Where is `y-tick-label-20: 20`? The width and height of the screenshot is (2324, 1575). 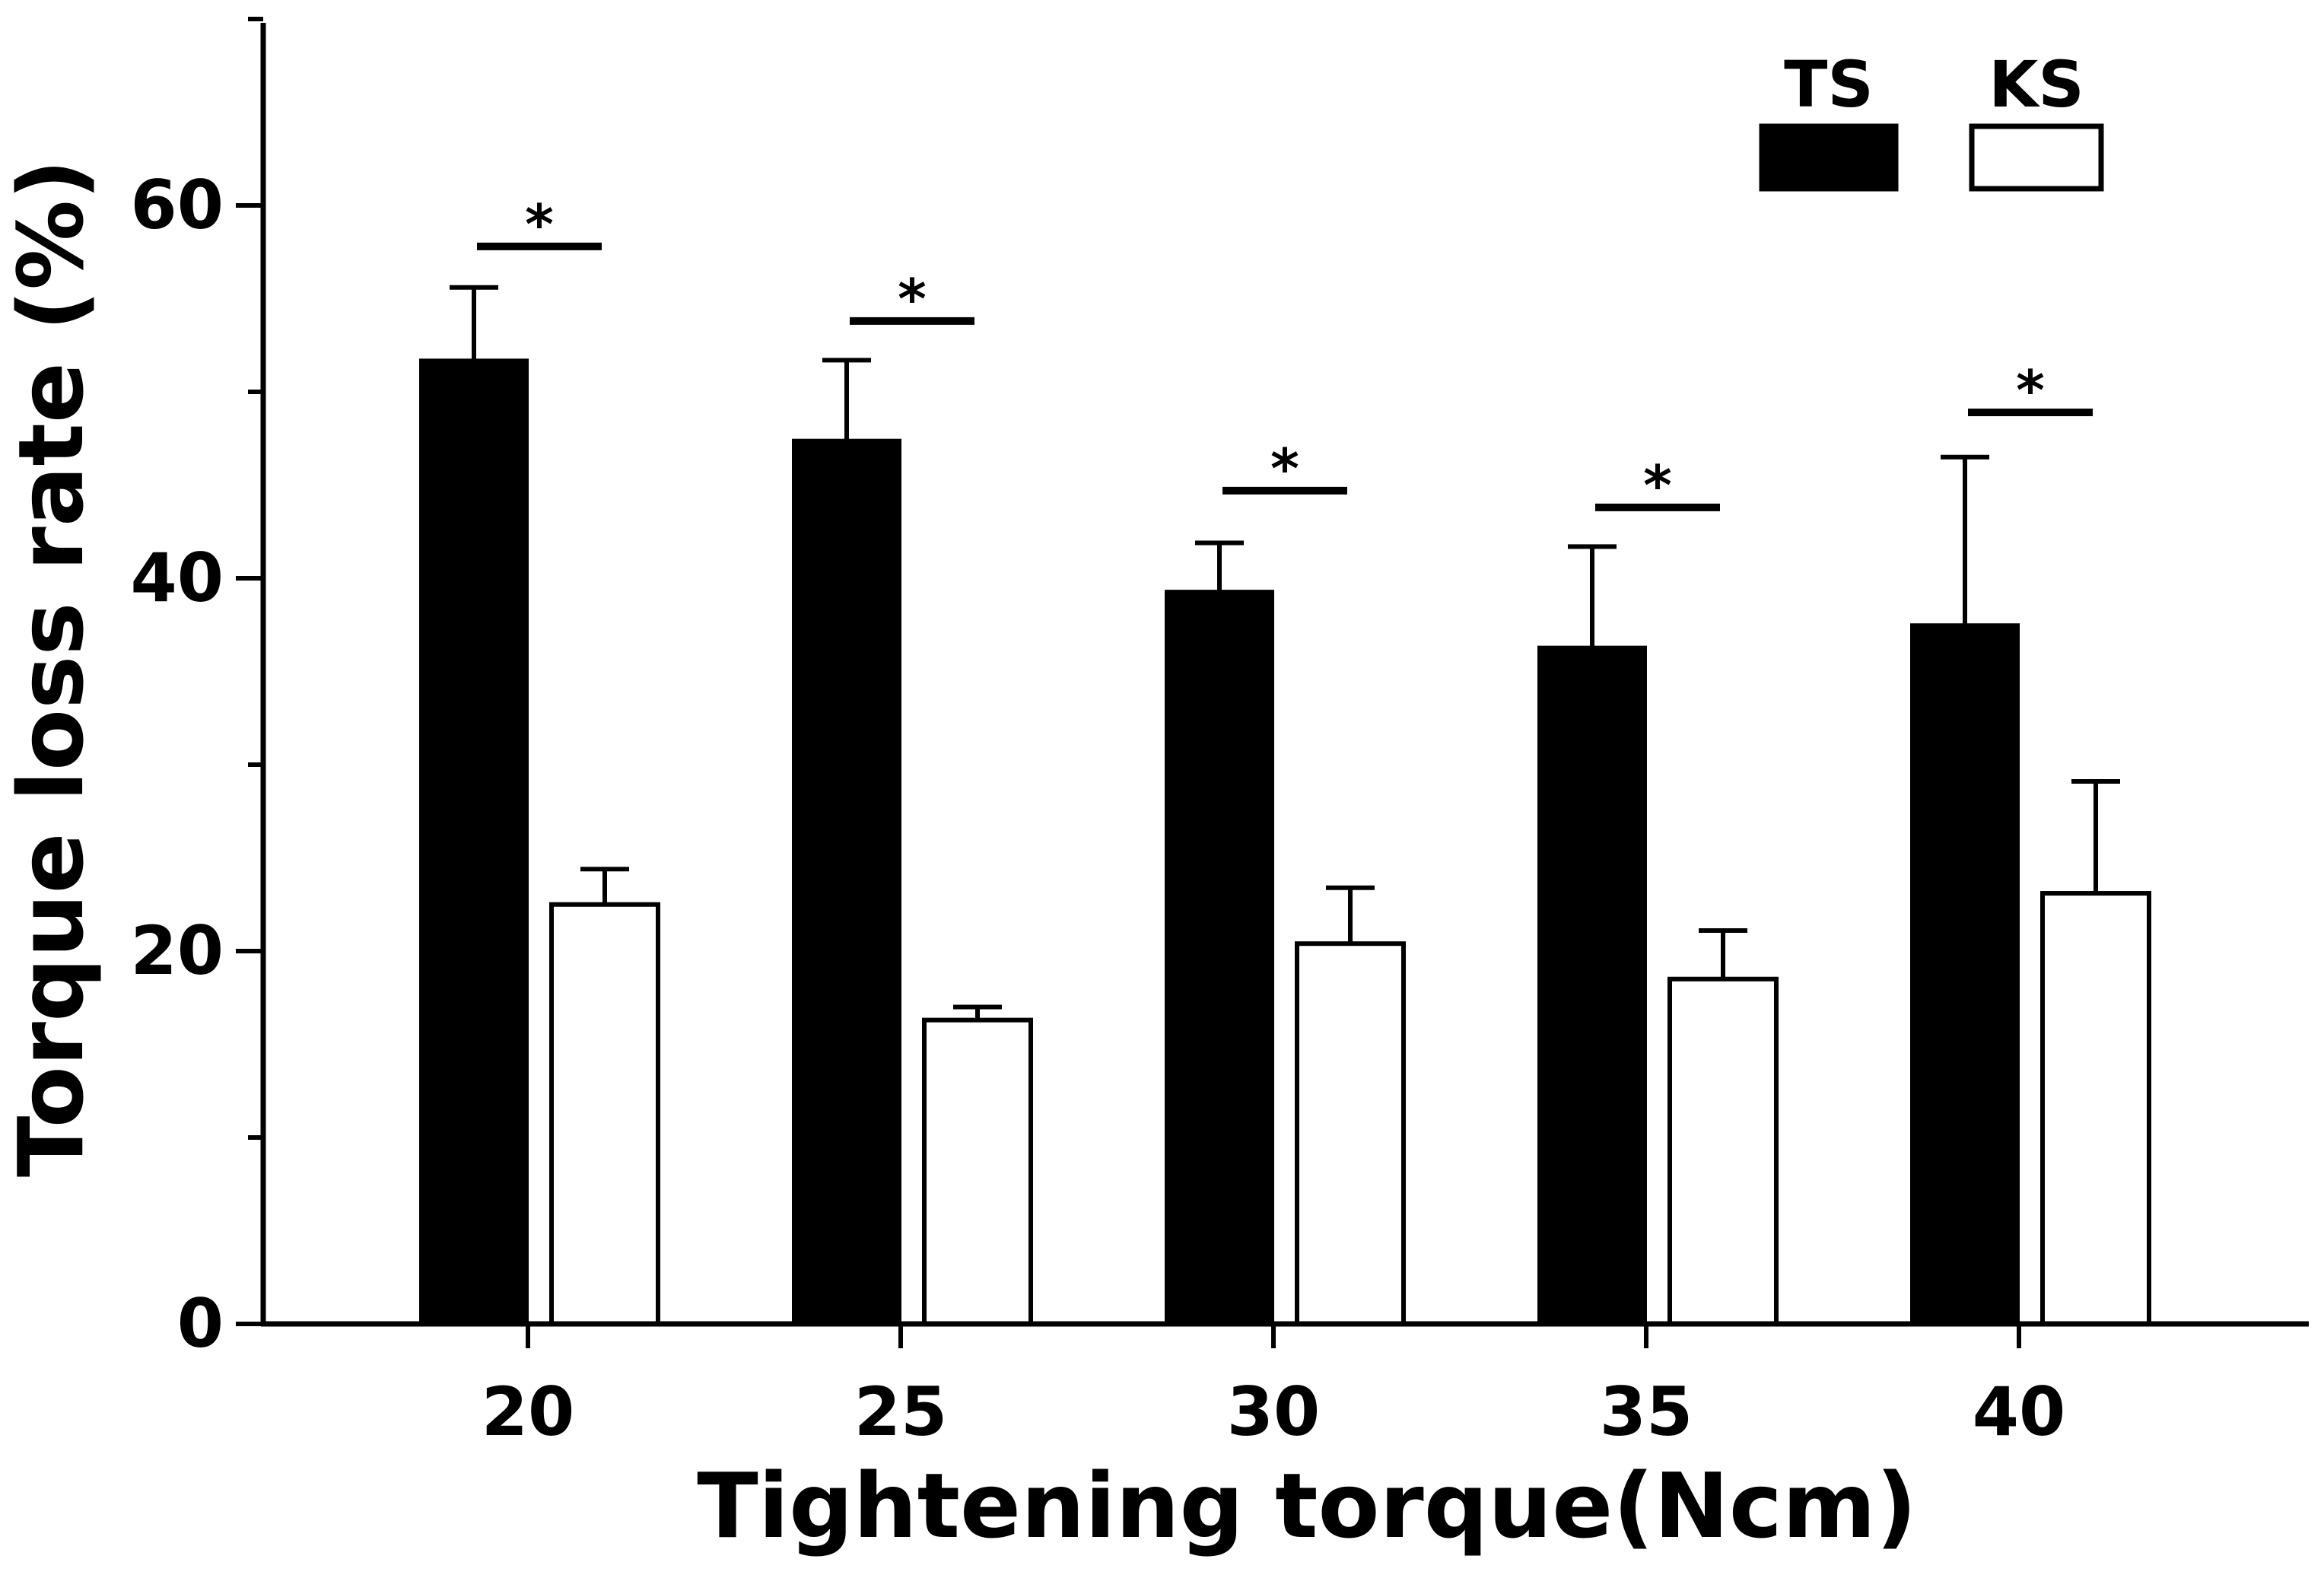
y-tick-label-20: 20 is located at coordinates (178, 951).